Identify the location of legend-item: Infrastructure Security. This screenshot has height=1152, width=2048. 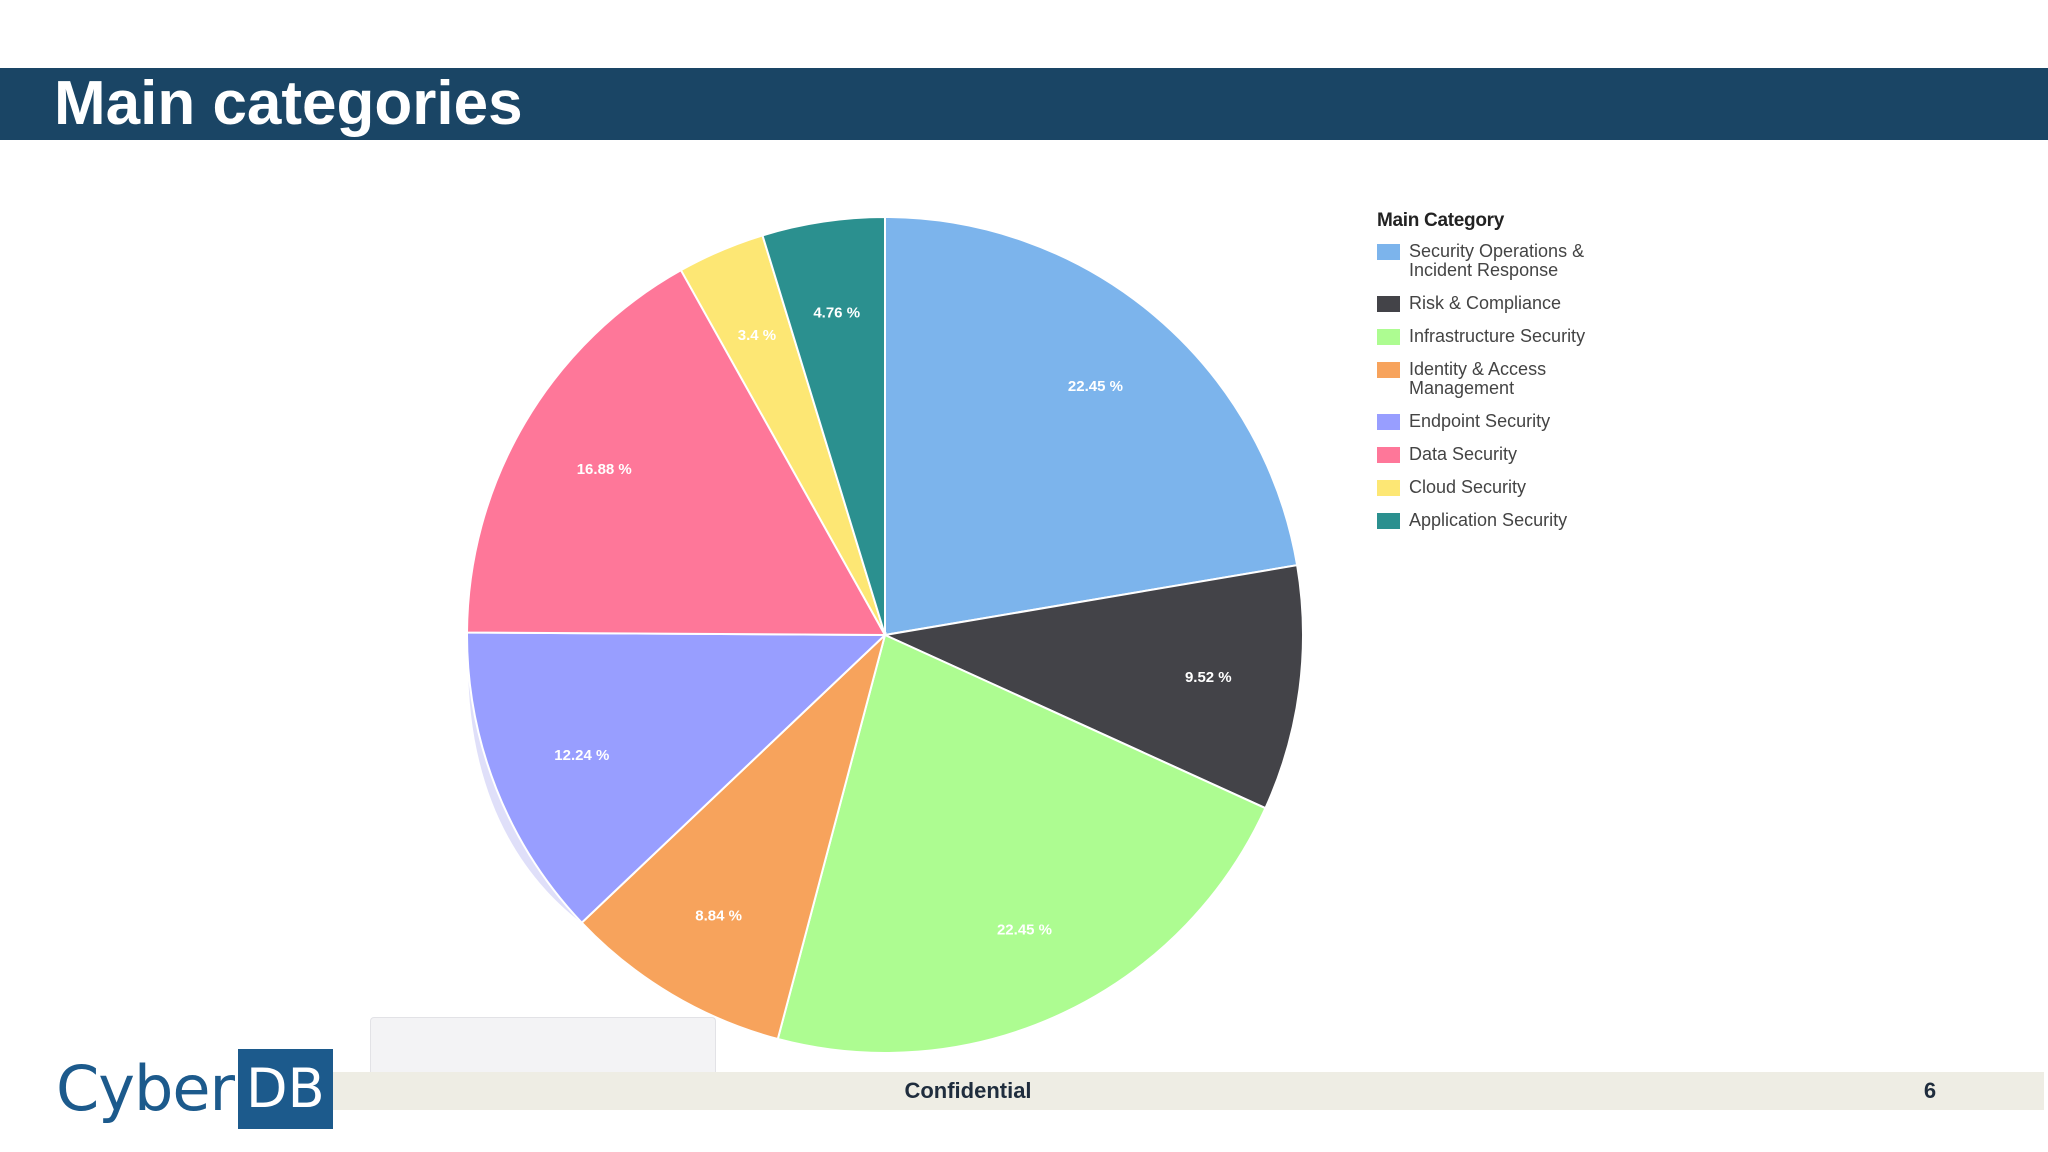
(1527, 336).